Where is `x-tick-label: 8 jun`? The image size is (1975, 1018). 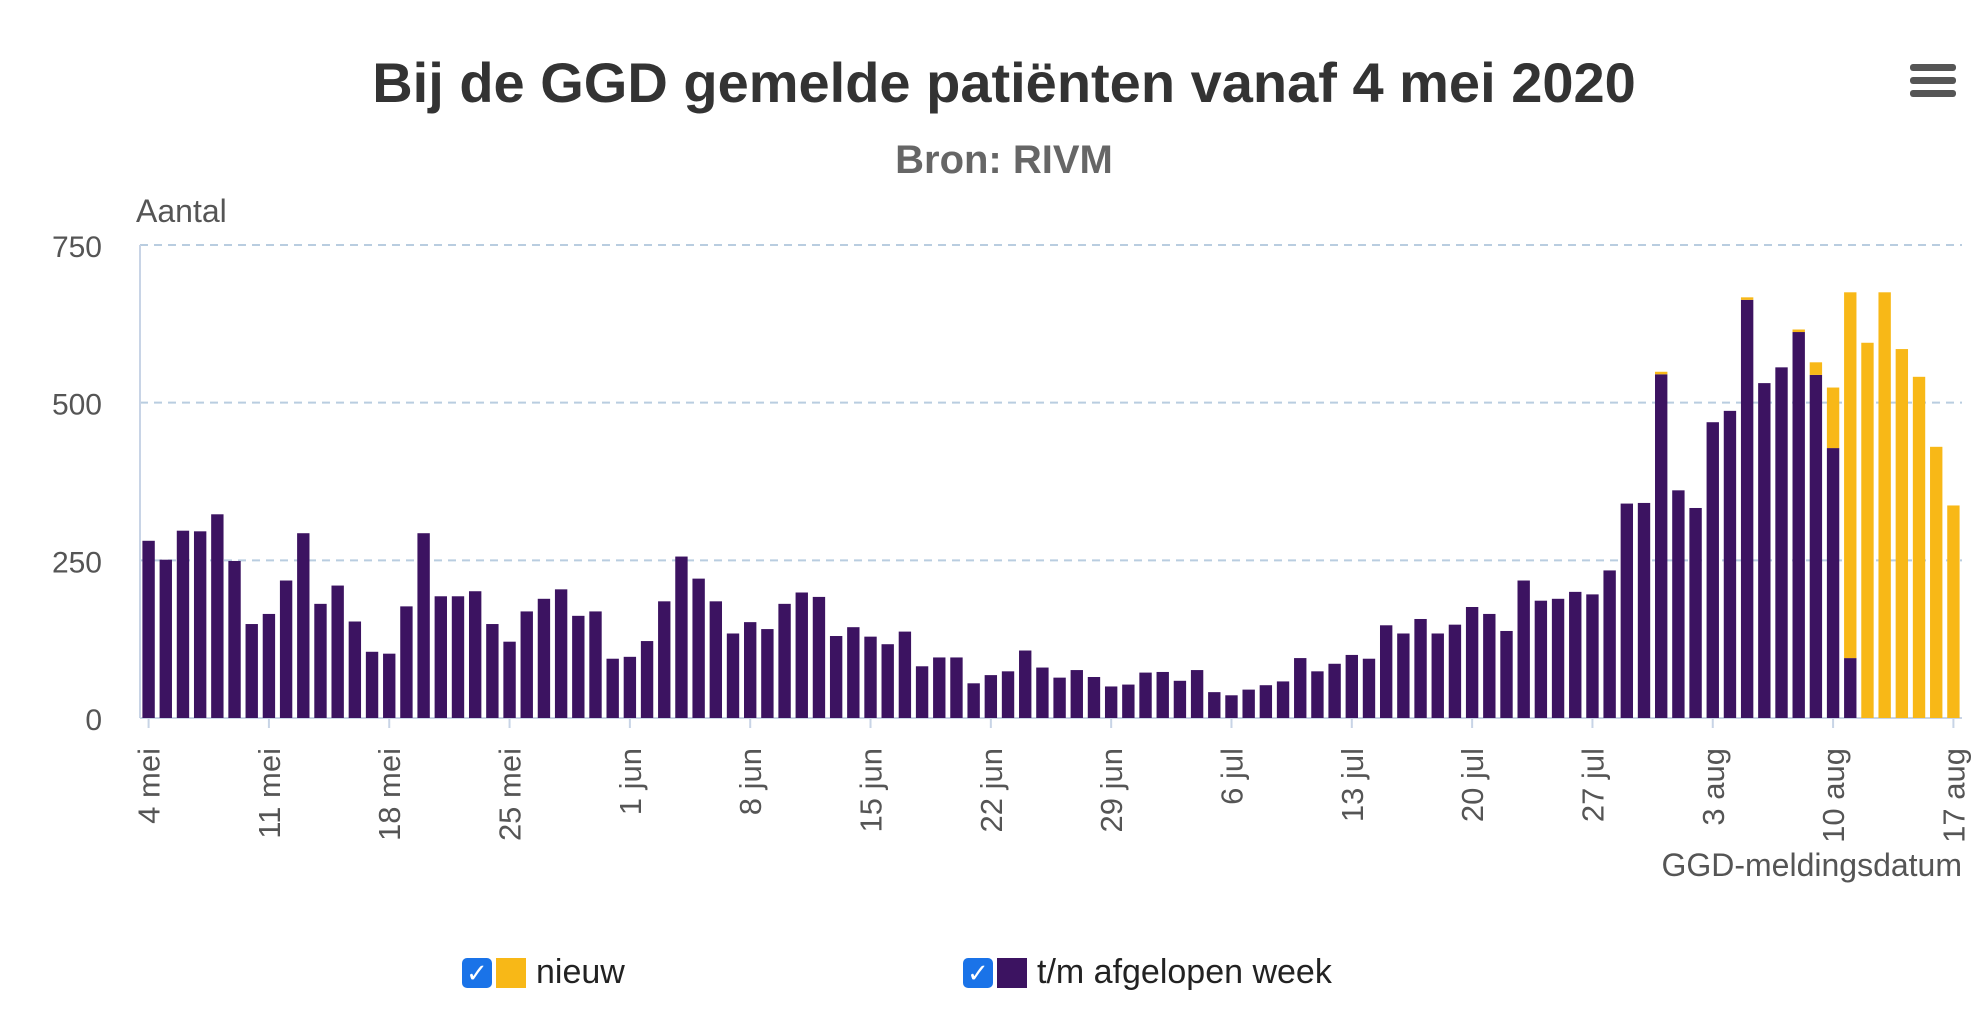 x-tick-label: 8 jun is located at coordinates (750, 781).